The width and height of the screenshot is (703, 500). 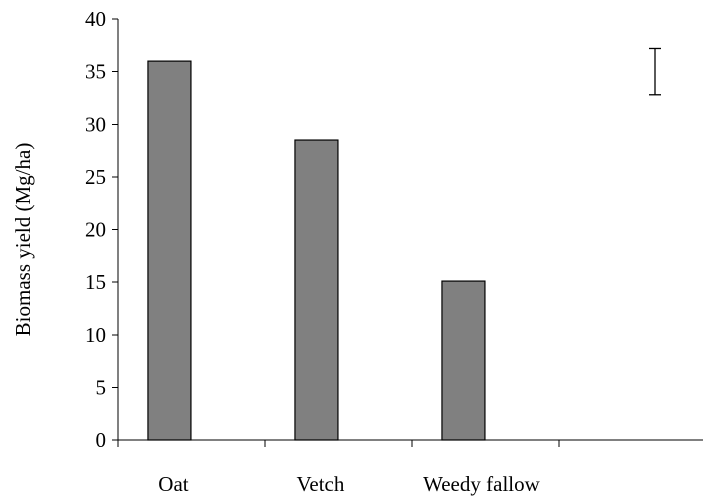 I want to click on y-tick-label: 20, so click(x=95, y=230).